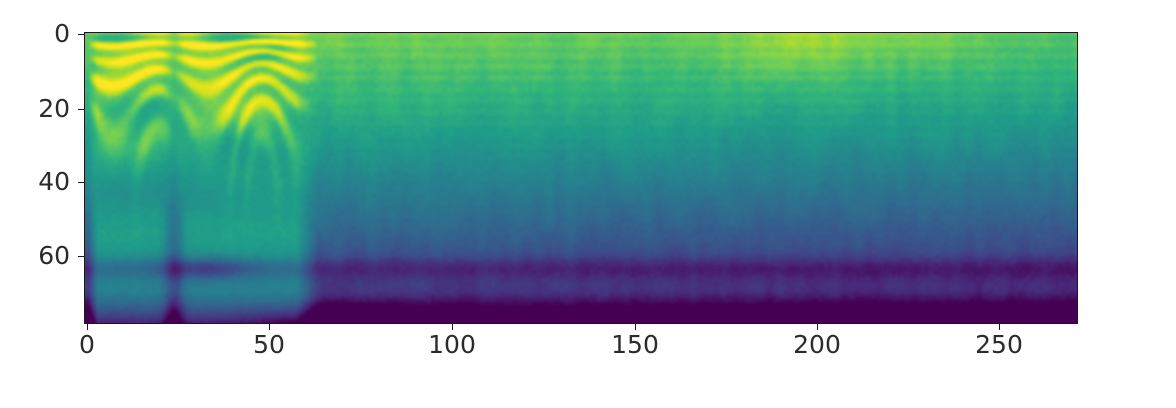 The height and width of the screenshot is (408, 1176). What do you see at coordinates (999, 344) in the screenshot?
I see `x-tick-label: 250` at bounding box center [999, 344].